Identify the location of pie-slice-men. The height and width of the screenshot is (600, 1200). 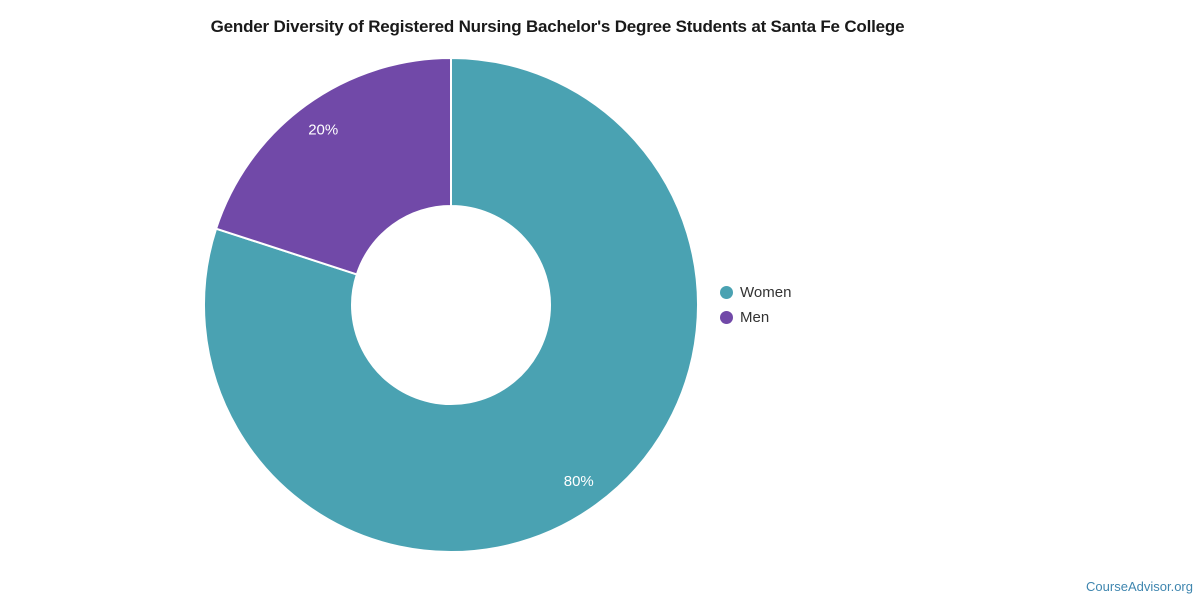
(333, 166).